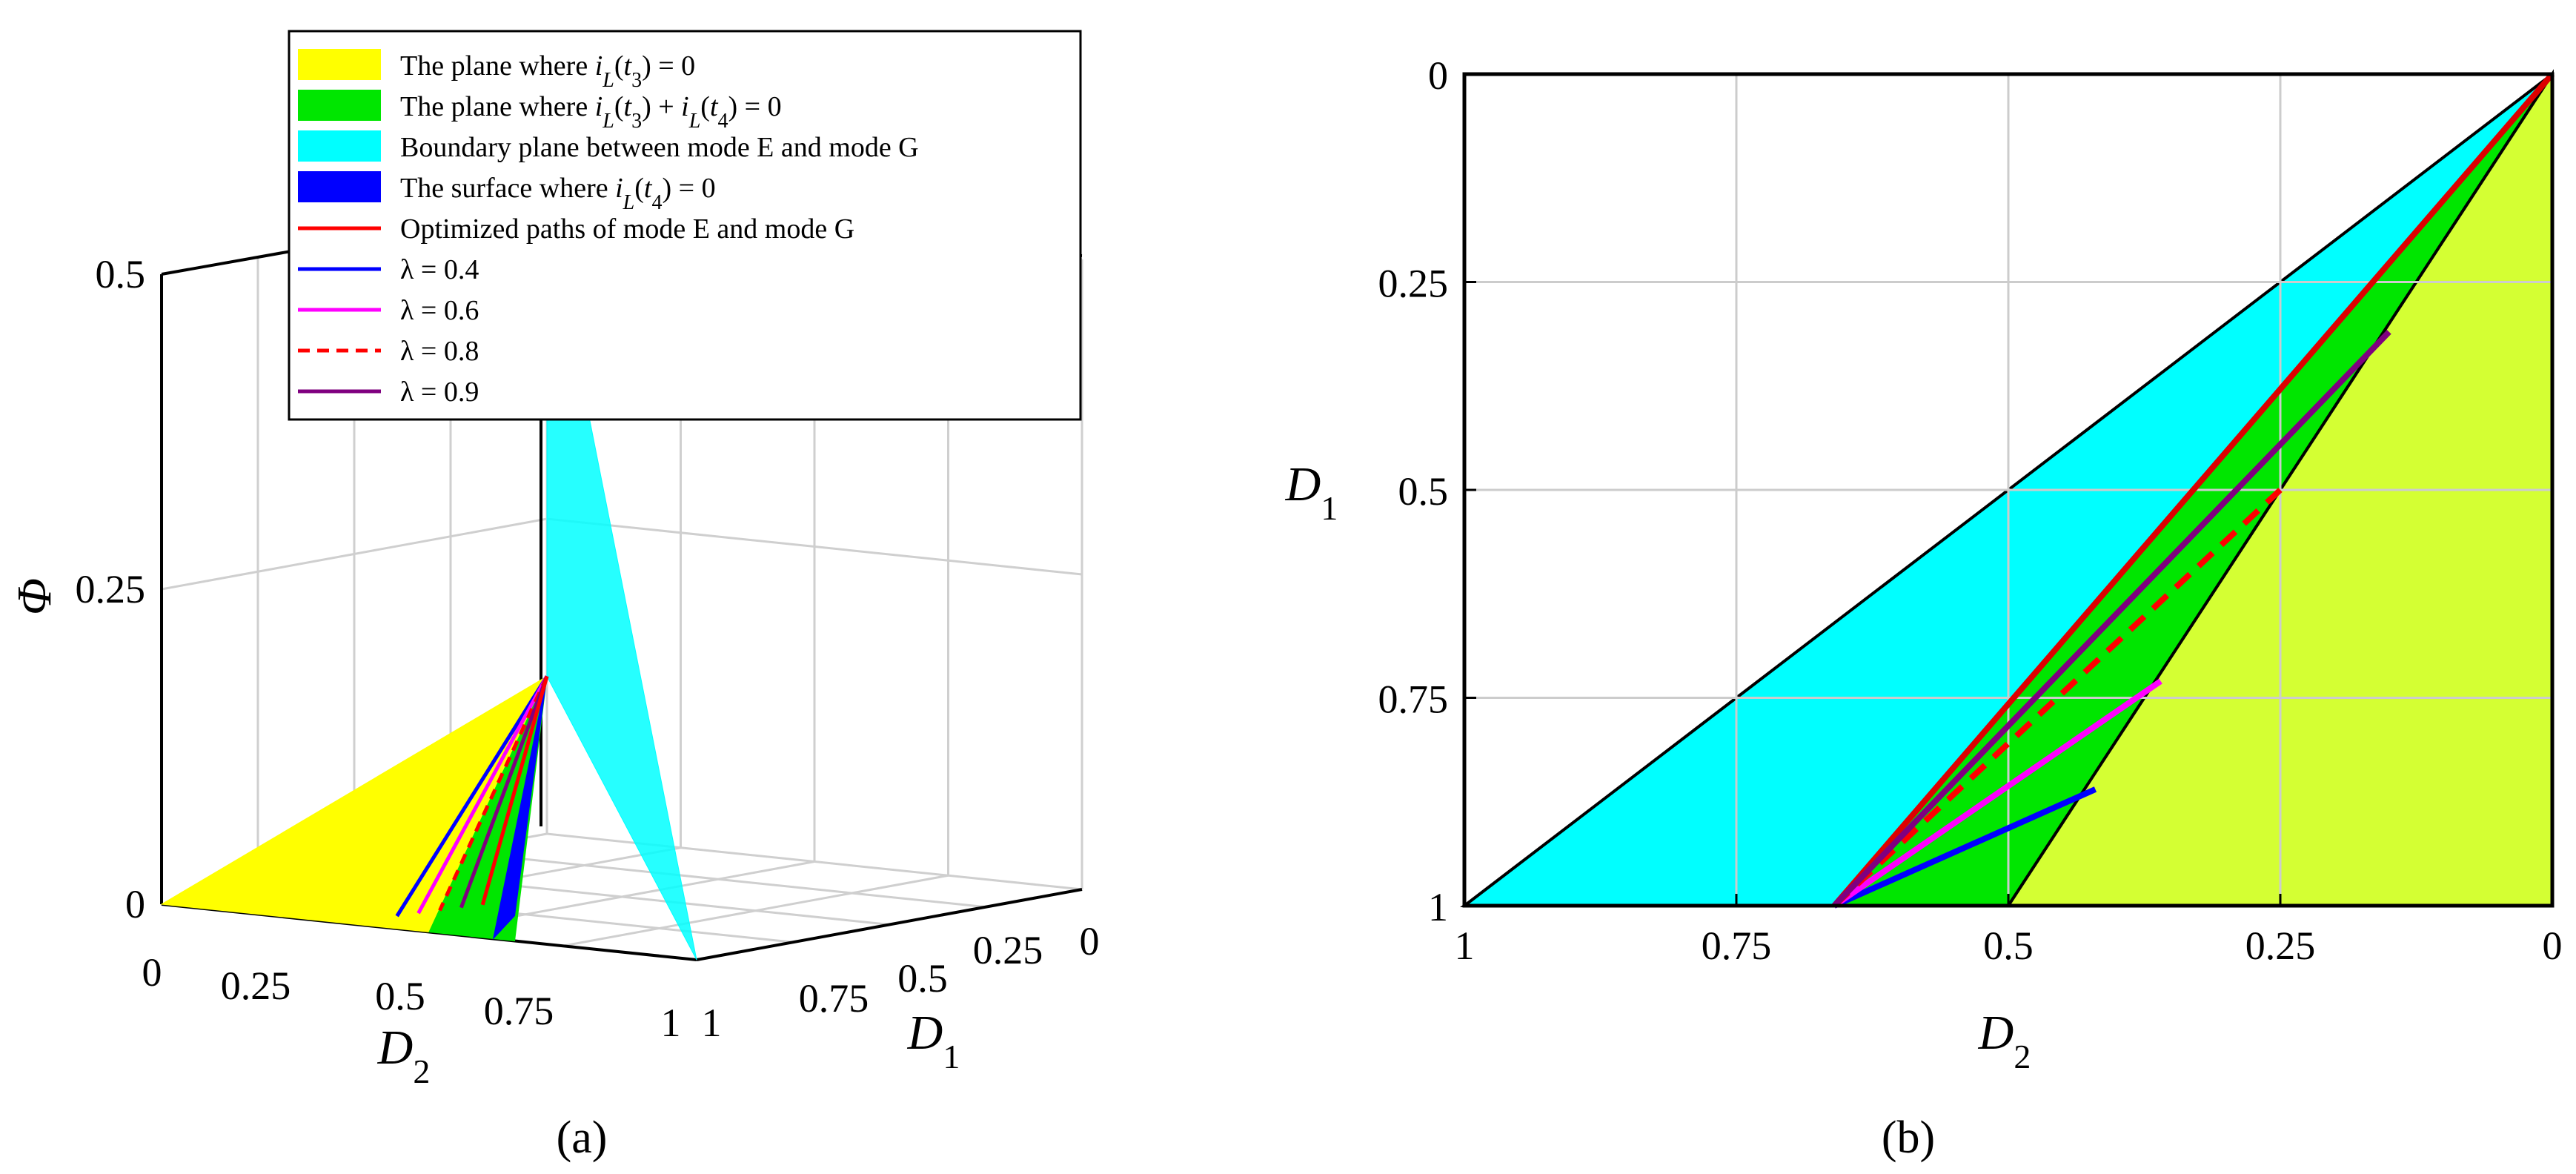  I want to click on legend-label: λ = 0.8, so click(439, 351).